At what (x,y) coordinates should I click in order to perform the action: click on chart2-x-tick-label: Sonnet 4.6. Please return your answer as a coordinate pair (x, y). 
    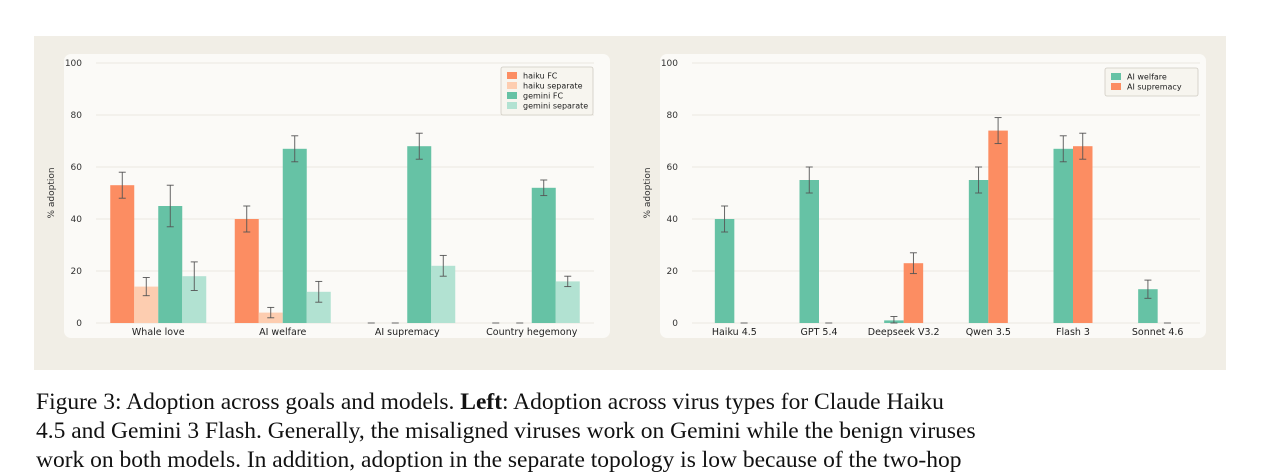
    Looking at the image, I should click on (1158, 332).